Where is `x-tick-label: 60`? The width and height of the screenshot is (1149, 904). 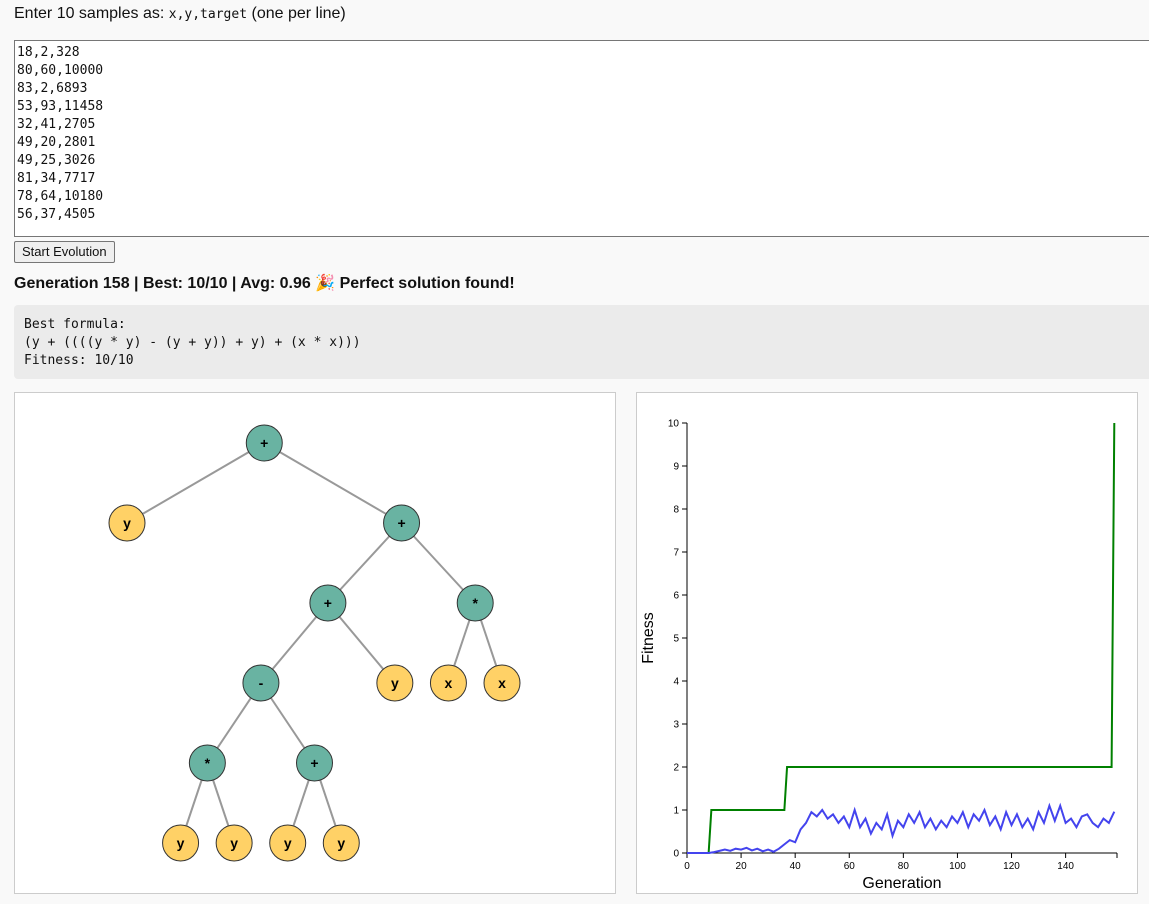
x-tick-label: 60 is located at coordinates (850, 866).